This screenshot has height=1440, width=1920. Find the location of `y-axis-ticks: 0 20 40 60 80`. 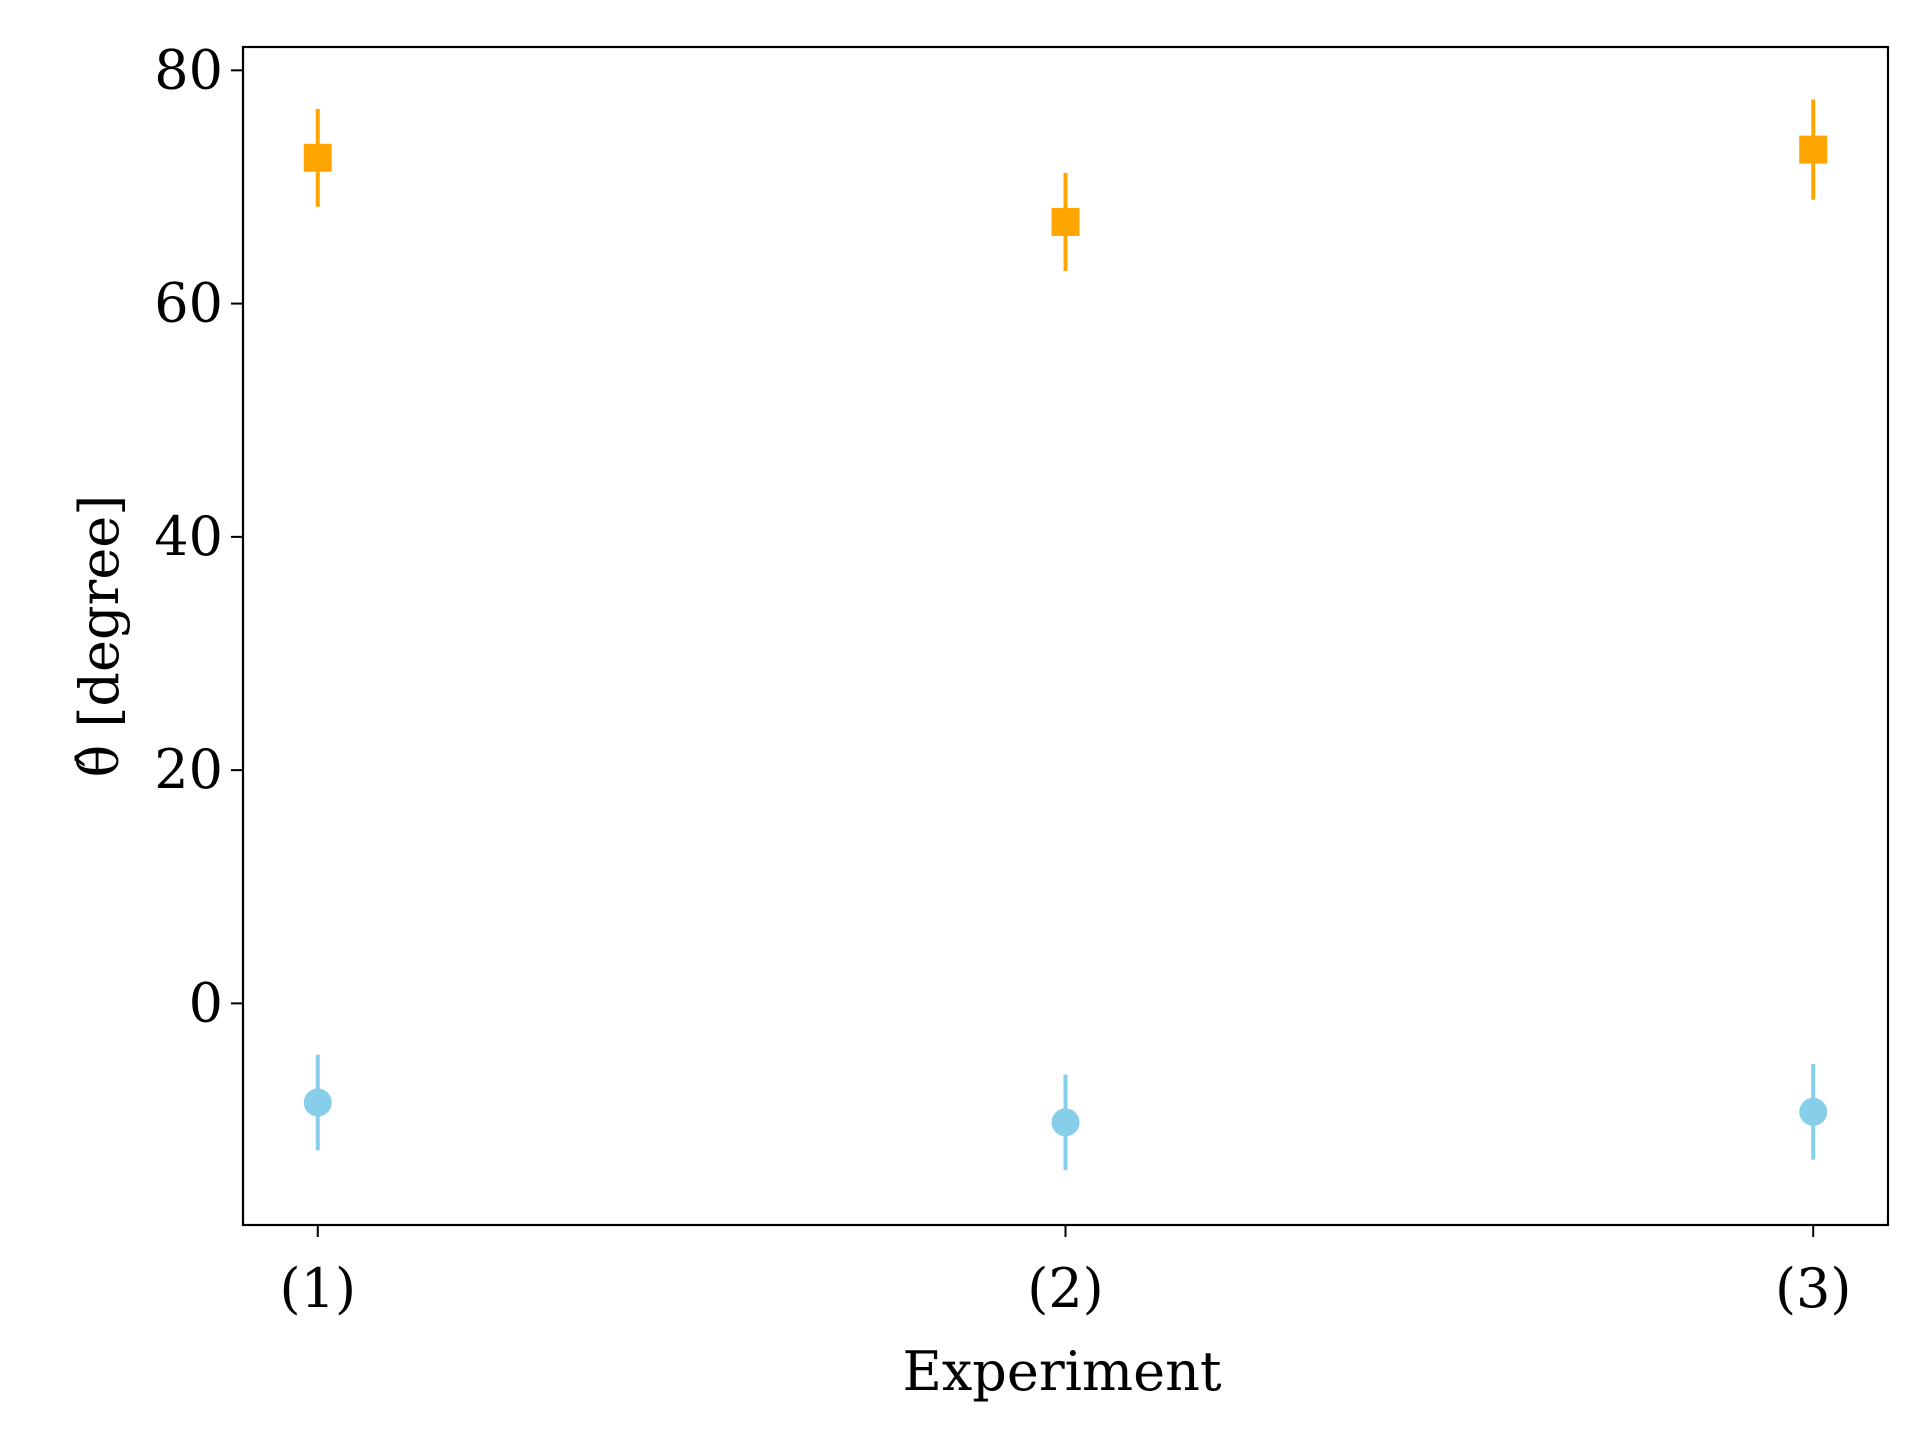

y-axis-ticks: 0 20 40 60 80 is located at coordinates (198, 536).